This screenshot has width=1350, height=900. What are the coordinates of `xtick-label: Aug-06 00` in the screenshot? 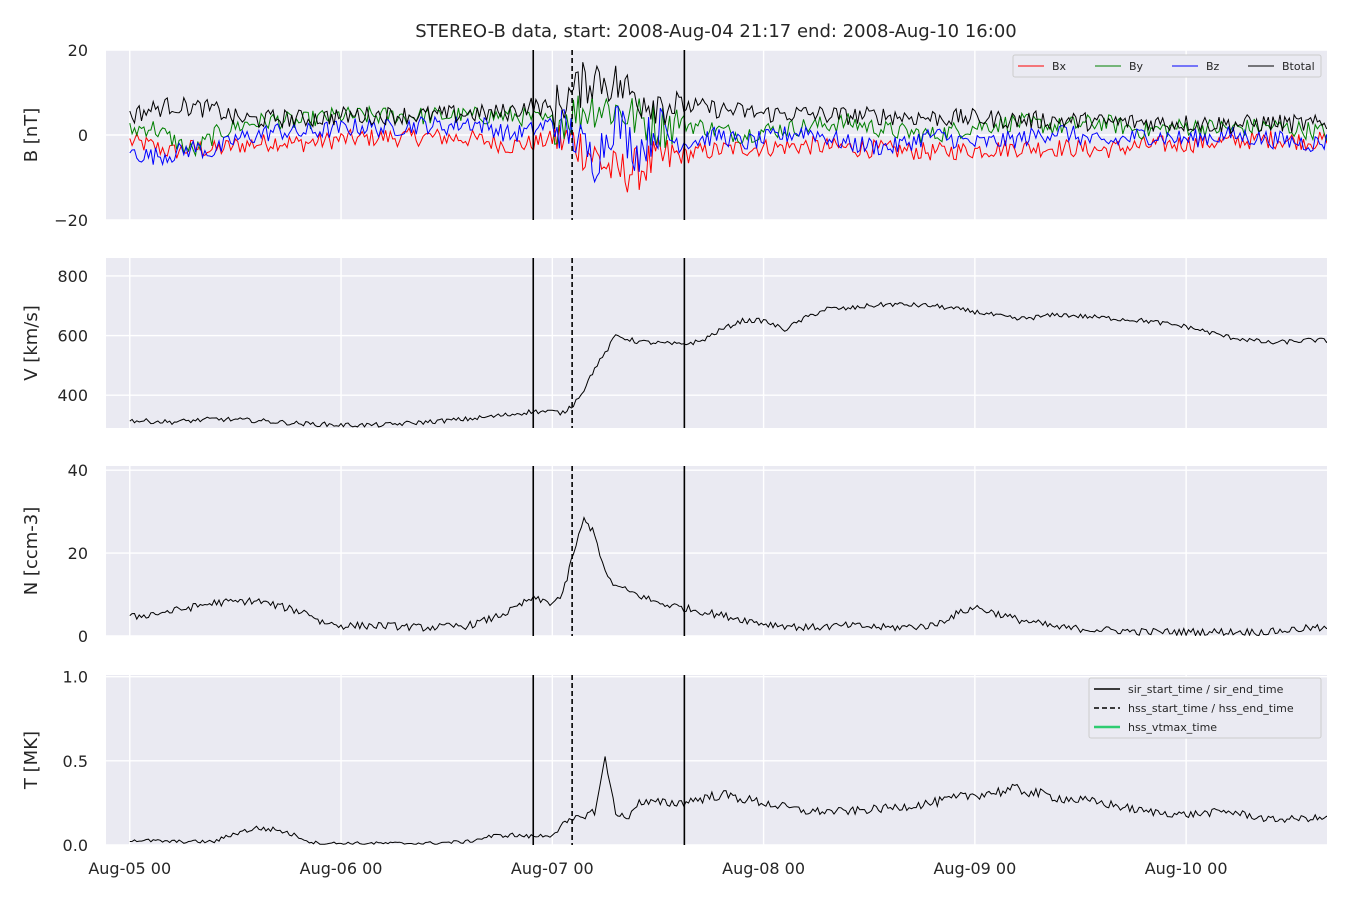 It's located at (341, 868).